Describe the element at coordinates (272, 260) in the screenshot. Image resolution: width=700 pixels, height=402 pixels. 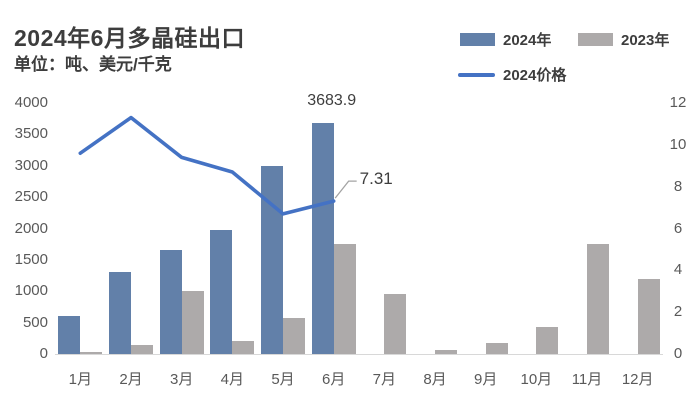
I see `bar-2024年-5月` at that location.